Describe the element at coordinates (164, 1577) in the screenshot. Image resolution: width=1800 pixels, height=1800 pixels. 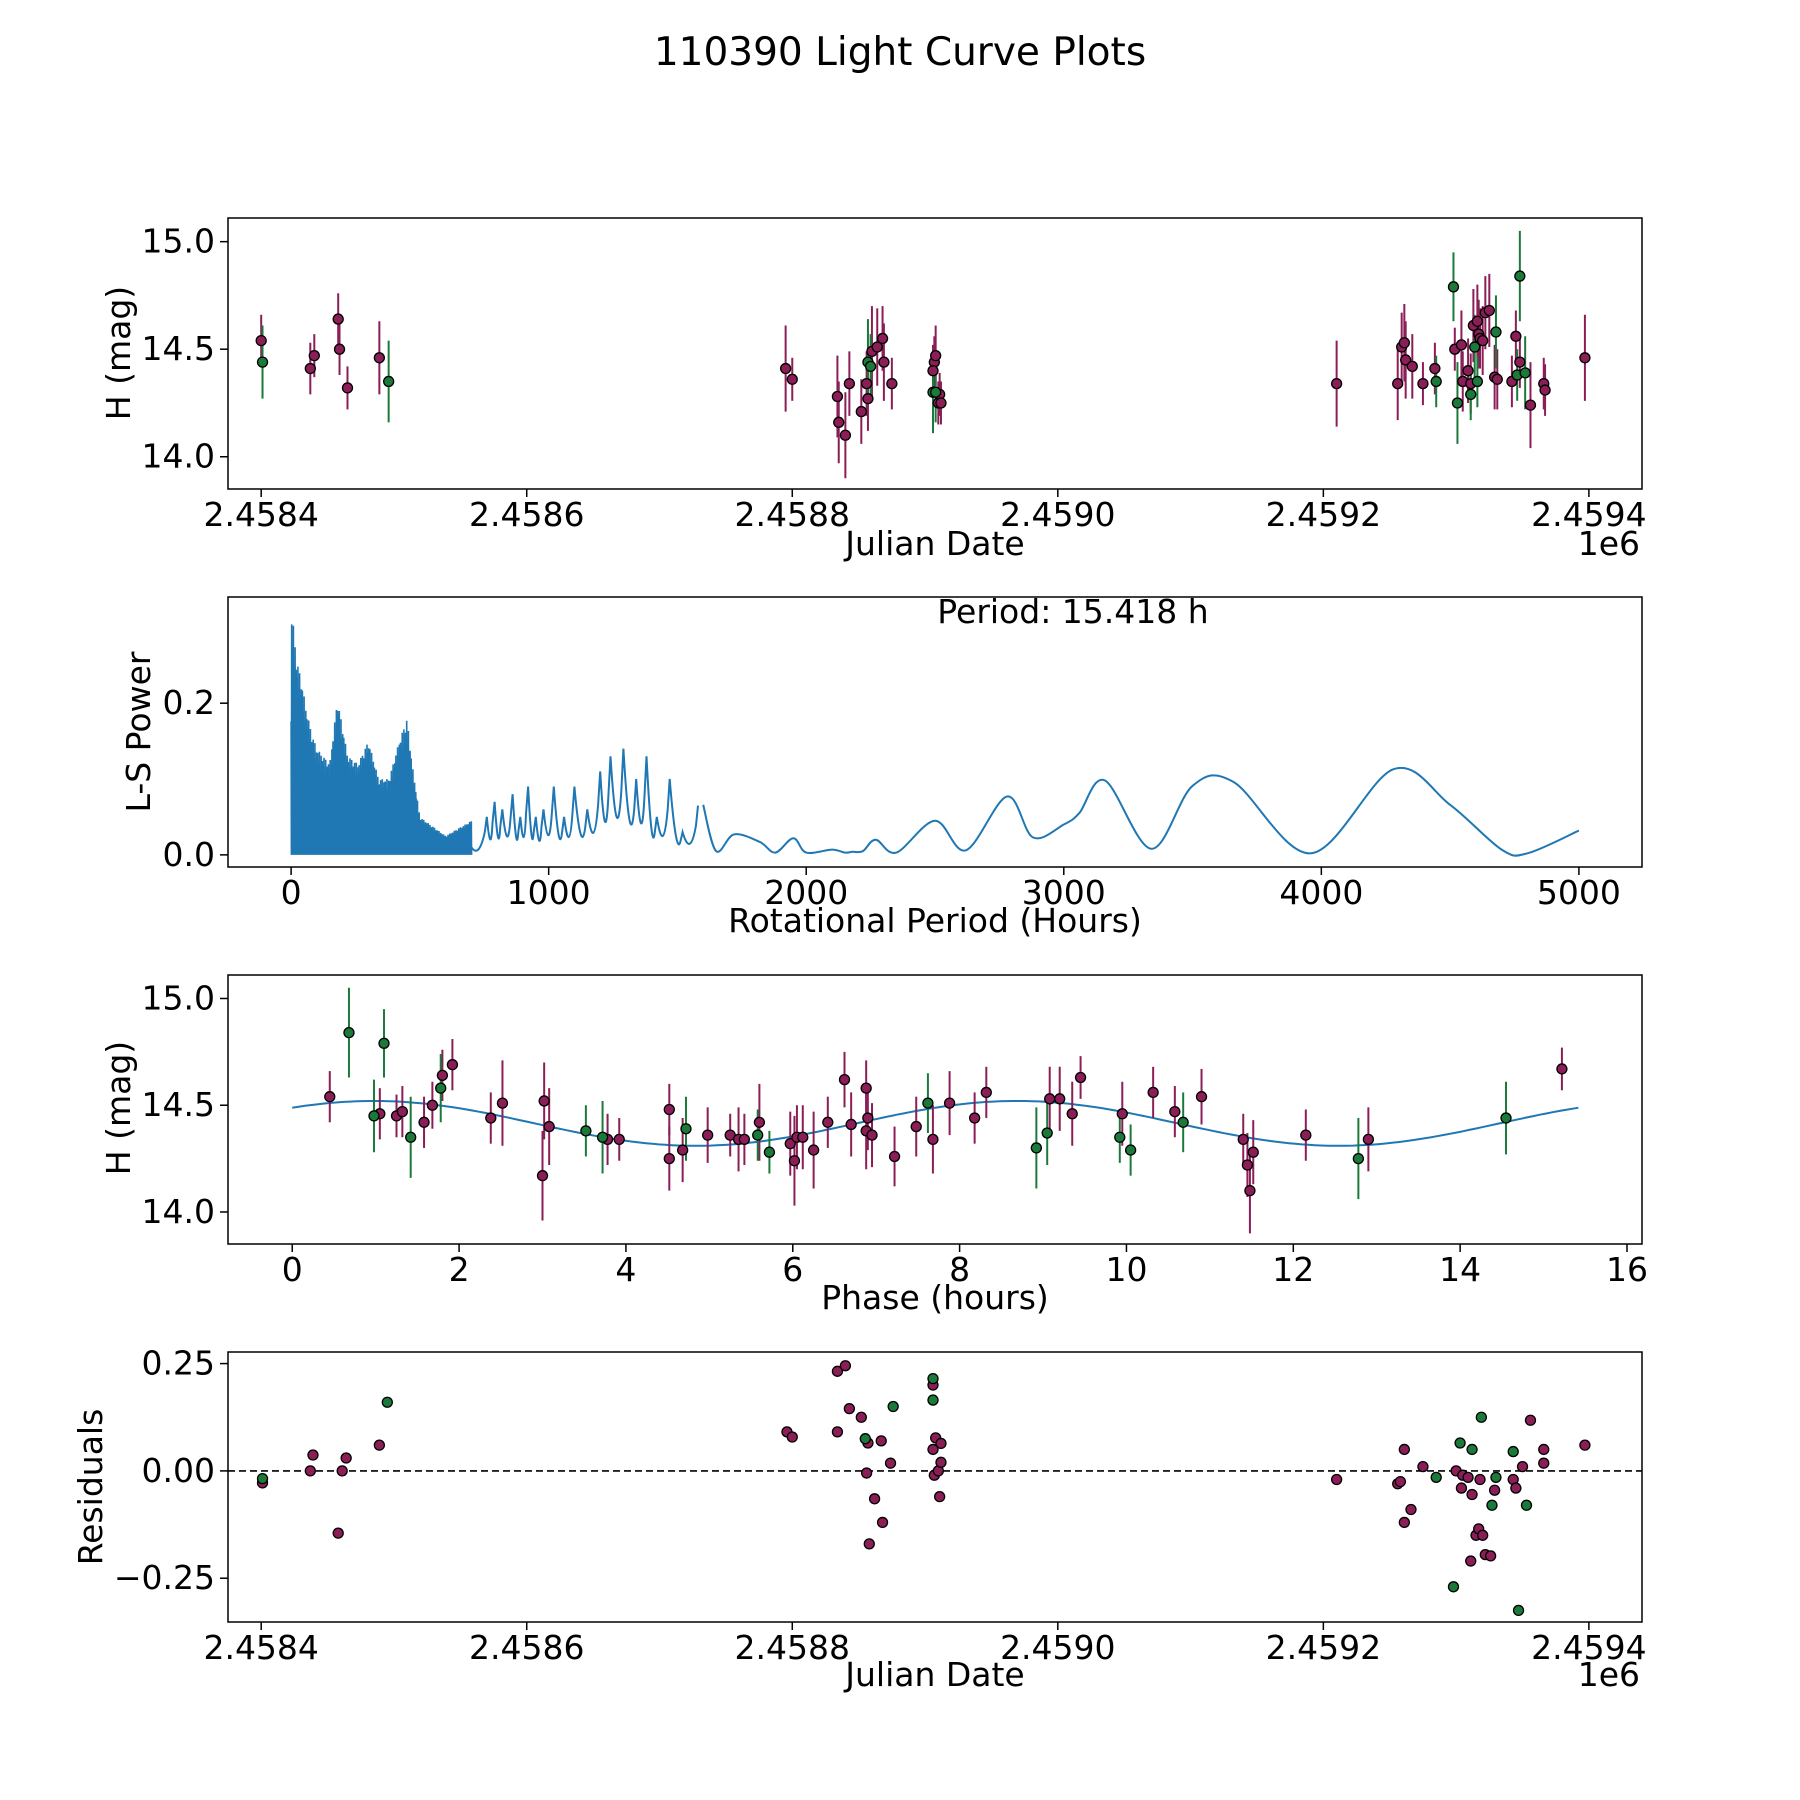
I see `residuals-y-tick-label: −0.25` at that location.